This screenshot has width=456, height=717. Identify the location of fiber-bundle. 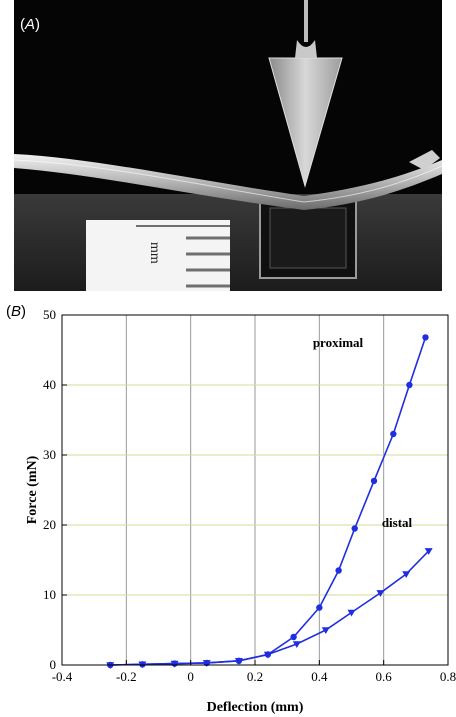
(228, 182).